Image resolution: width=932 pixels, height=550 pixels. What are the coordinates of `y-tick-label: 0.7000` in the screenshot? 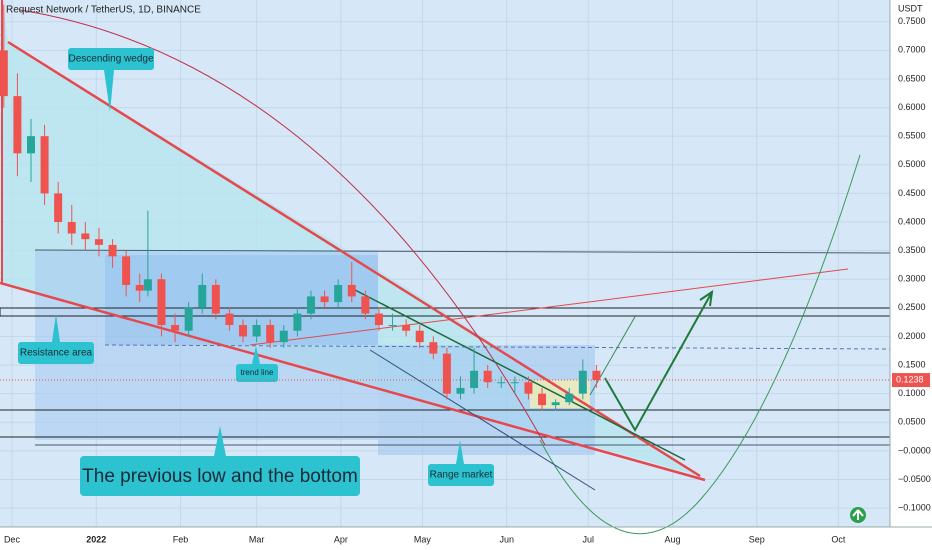 It's located at (912, 50).